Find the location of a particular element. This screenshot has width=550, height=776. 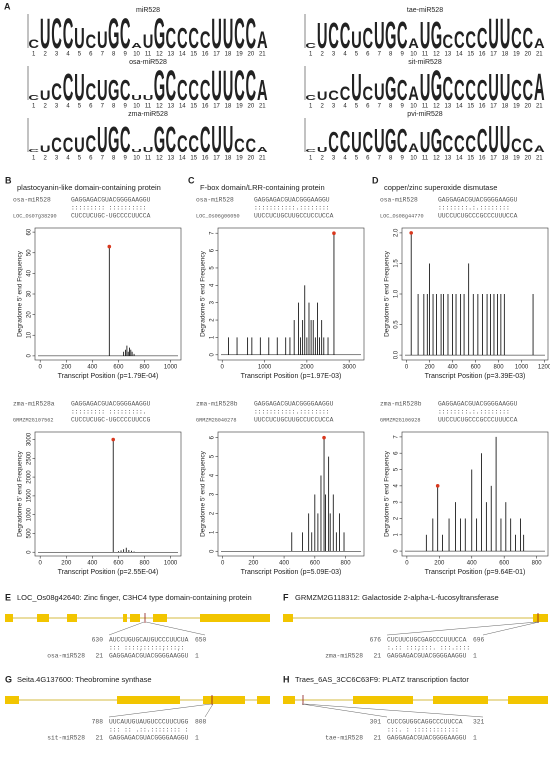

target-seq: CUCUUCUGCGAGCCCUUUCCA is located at coordinates (427, 640).